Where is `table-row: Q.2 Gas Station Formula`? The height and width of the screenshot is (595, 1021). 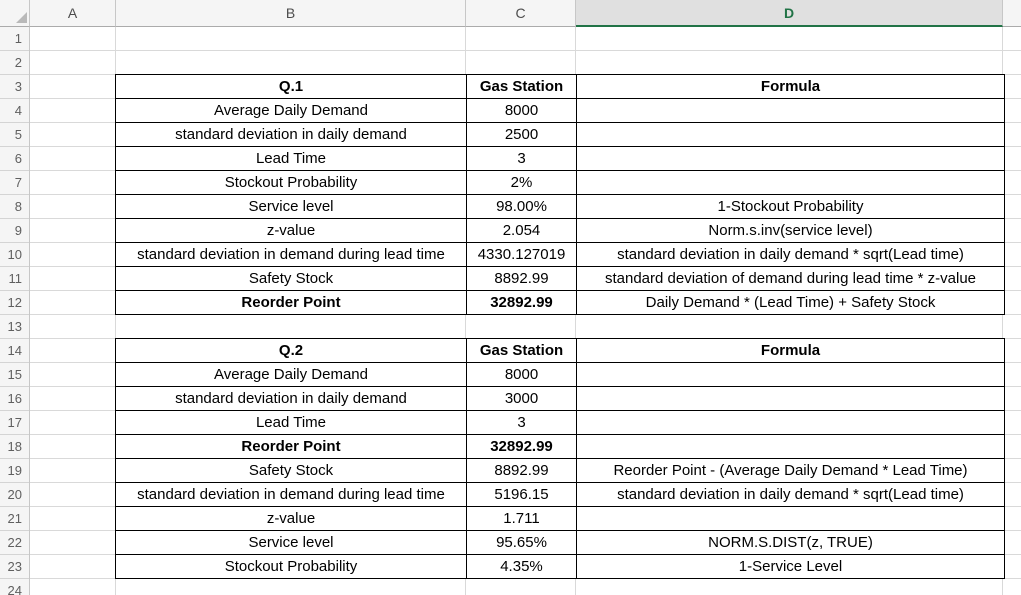 table-row: Q.2 Gas Station Formula is located at coordinates (560, 350).